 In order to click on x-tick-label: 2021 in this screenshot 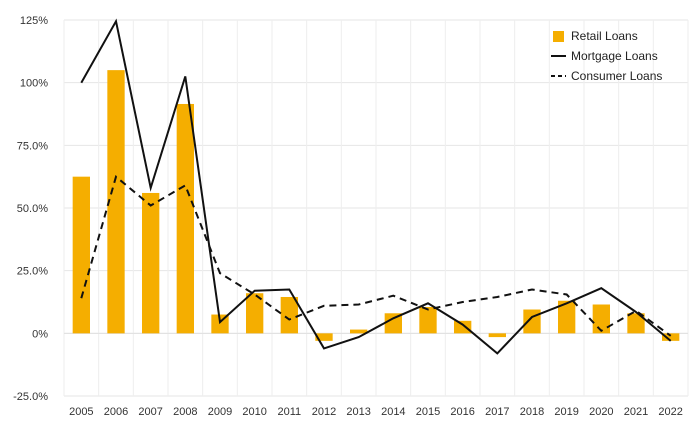, I will do `click(636, 412)`.